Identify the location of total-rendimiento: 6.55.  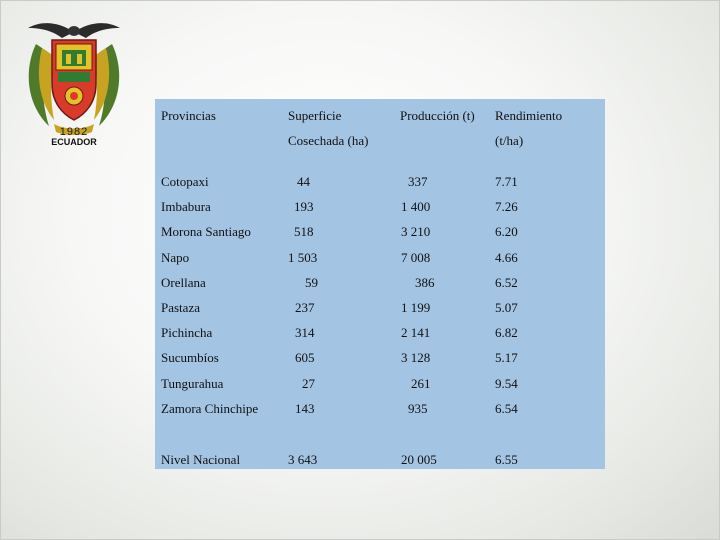
(506, 459).